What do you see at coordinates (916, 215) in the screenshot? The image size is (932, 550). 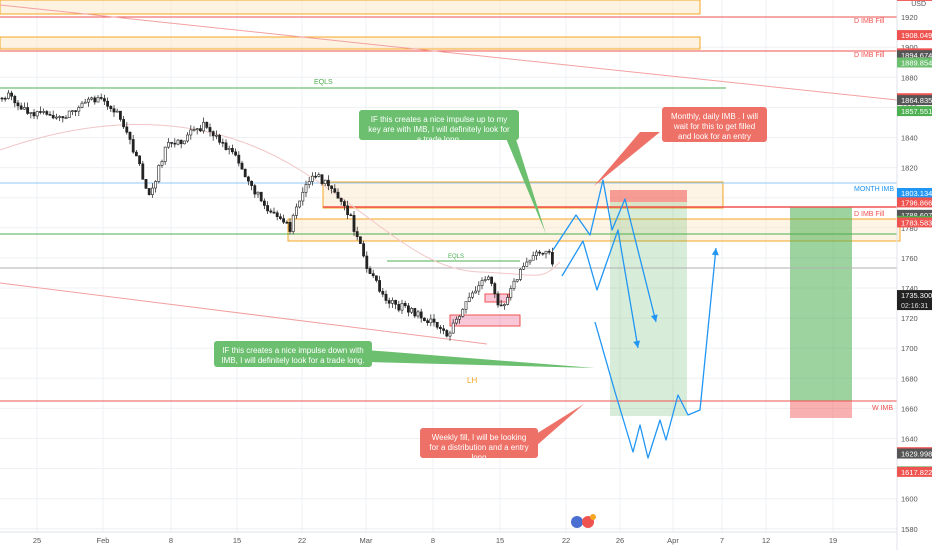 I see `price-tag-text: 1788.607` at bounding box center [916, 215].